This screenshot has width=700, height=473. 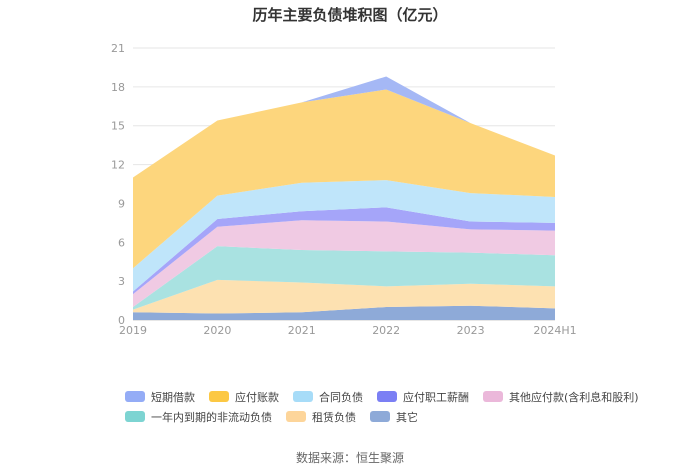 What do you see at coordinates (118, 165) in the screenshot?
I see `y-tick-label: 12` at bounding box center [118, 165].